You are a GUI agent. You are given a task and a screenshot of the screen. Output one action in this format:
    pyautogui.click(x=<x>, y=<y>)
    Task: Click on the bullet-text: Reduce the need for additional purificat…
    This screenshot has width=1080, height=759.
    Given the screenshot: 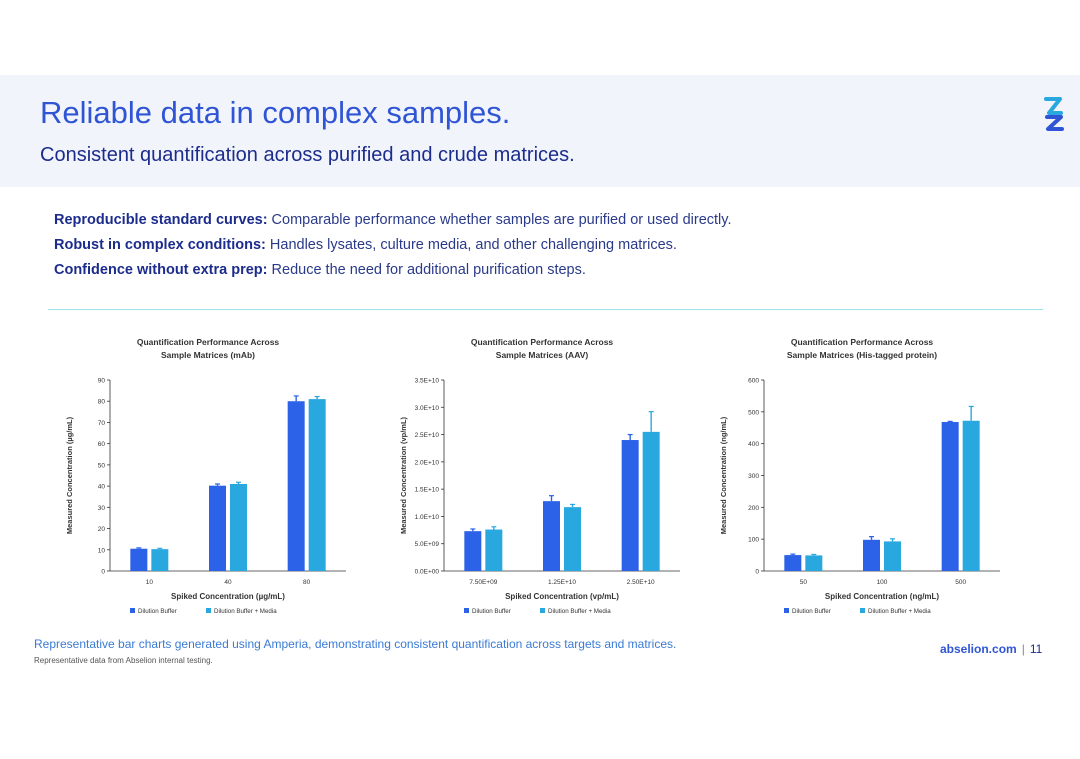 What is the action you would take?
    pyautogui.click(x=426, y=270)
    